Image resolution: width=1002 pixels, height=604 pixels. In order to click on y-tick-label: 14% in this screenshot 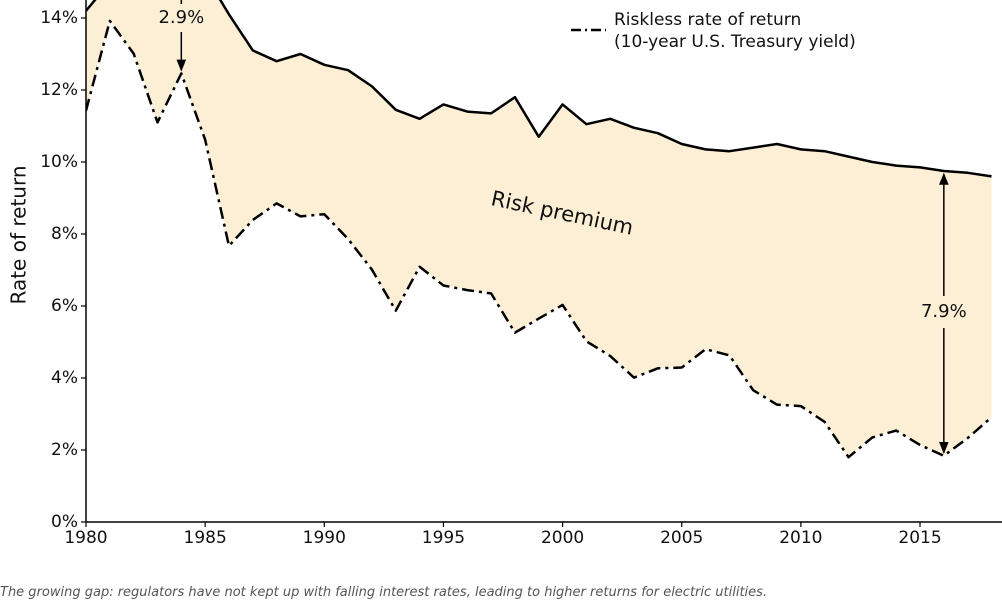, I will do `click(59, 18)`.